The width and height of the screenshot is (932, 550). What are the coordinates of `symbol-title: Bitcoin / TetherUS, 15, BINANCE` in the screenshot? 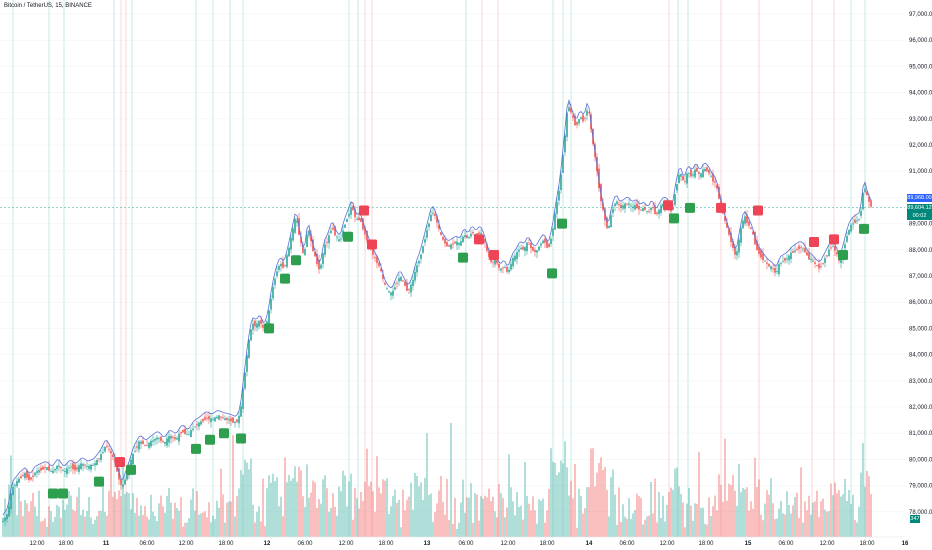 It's located at (48, 6).